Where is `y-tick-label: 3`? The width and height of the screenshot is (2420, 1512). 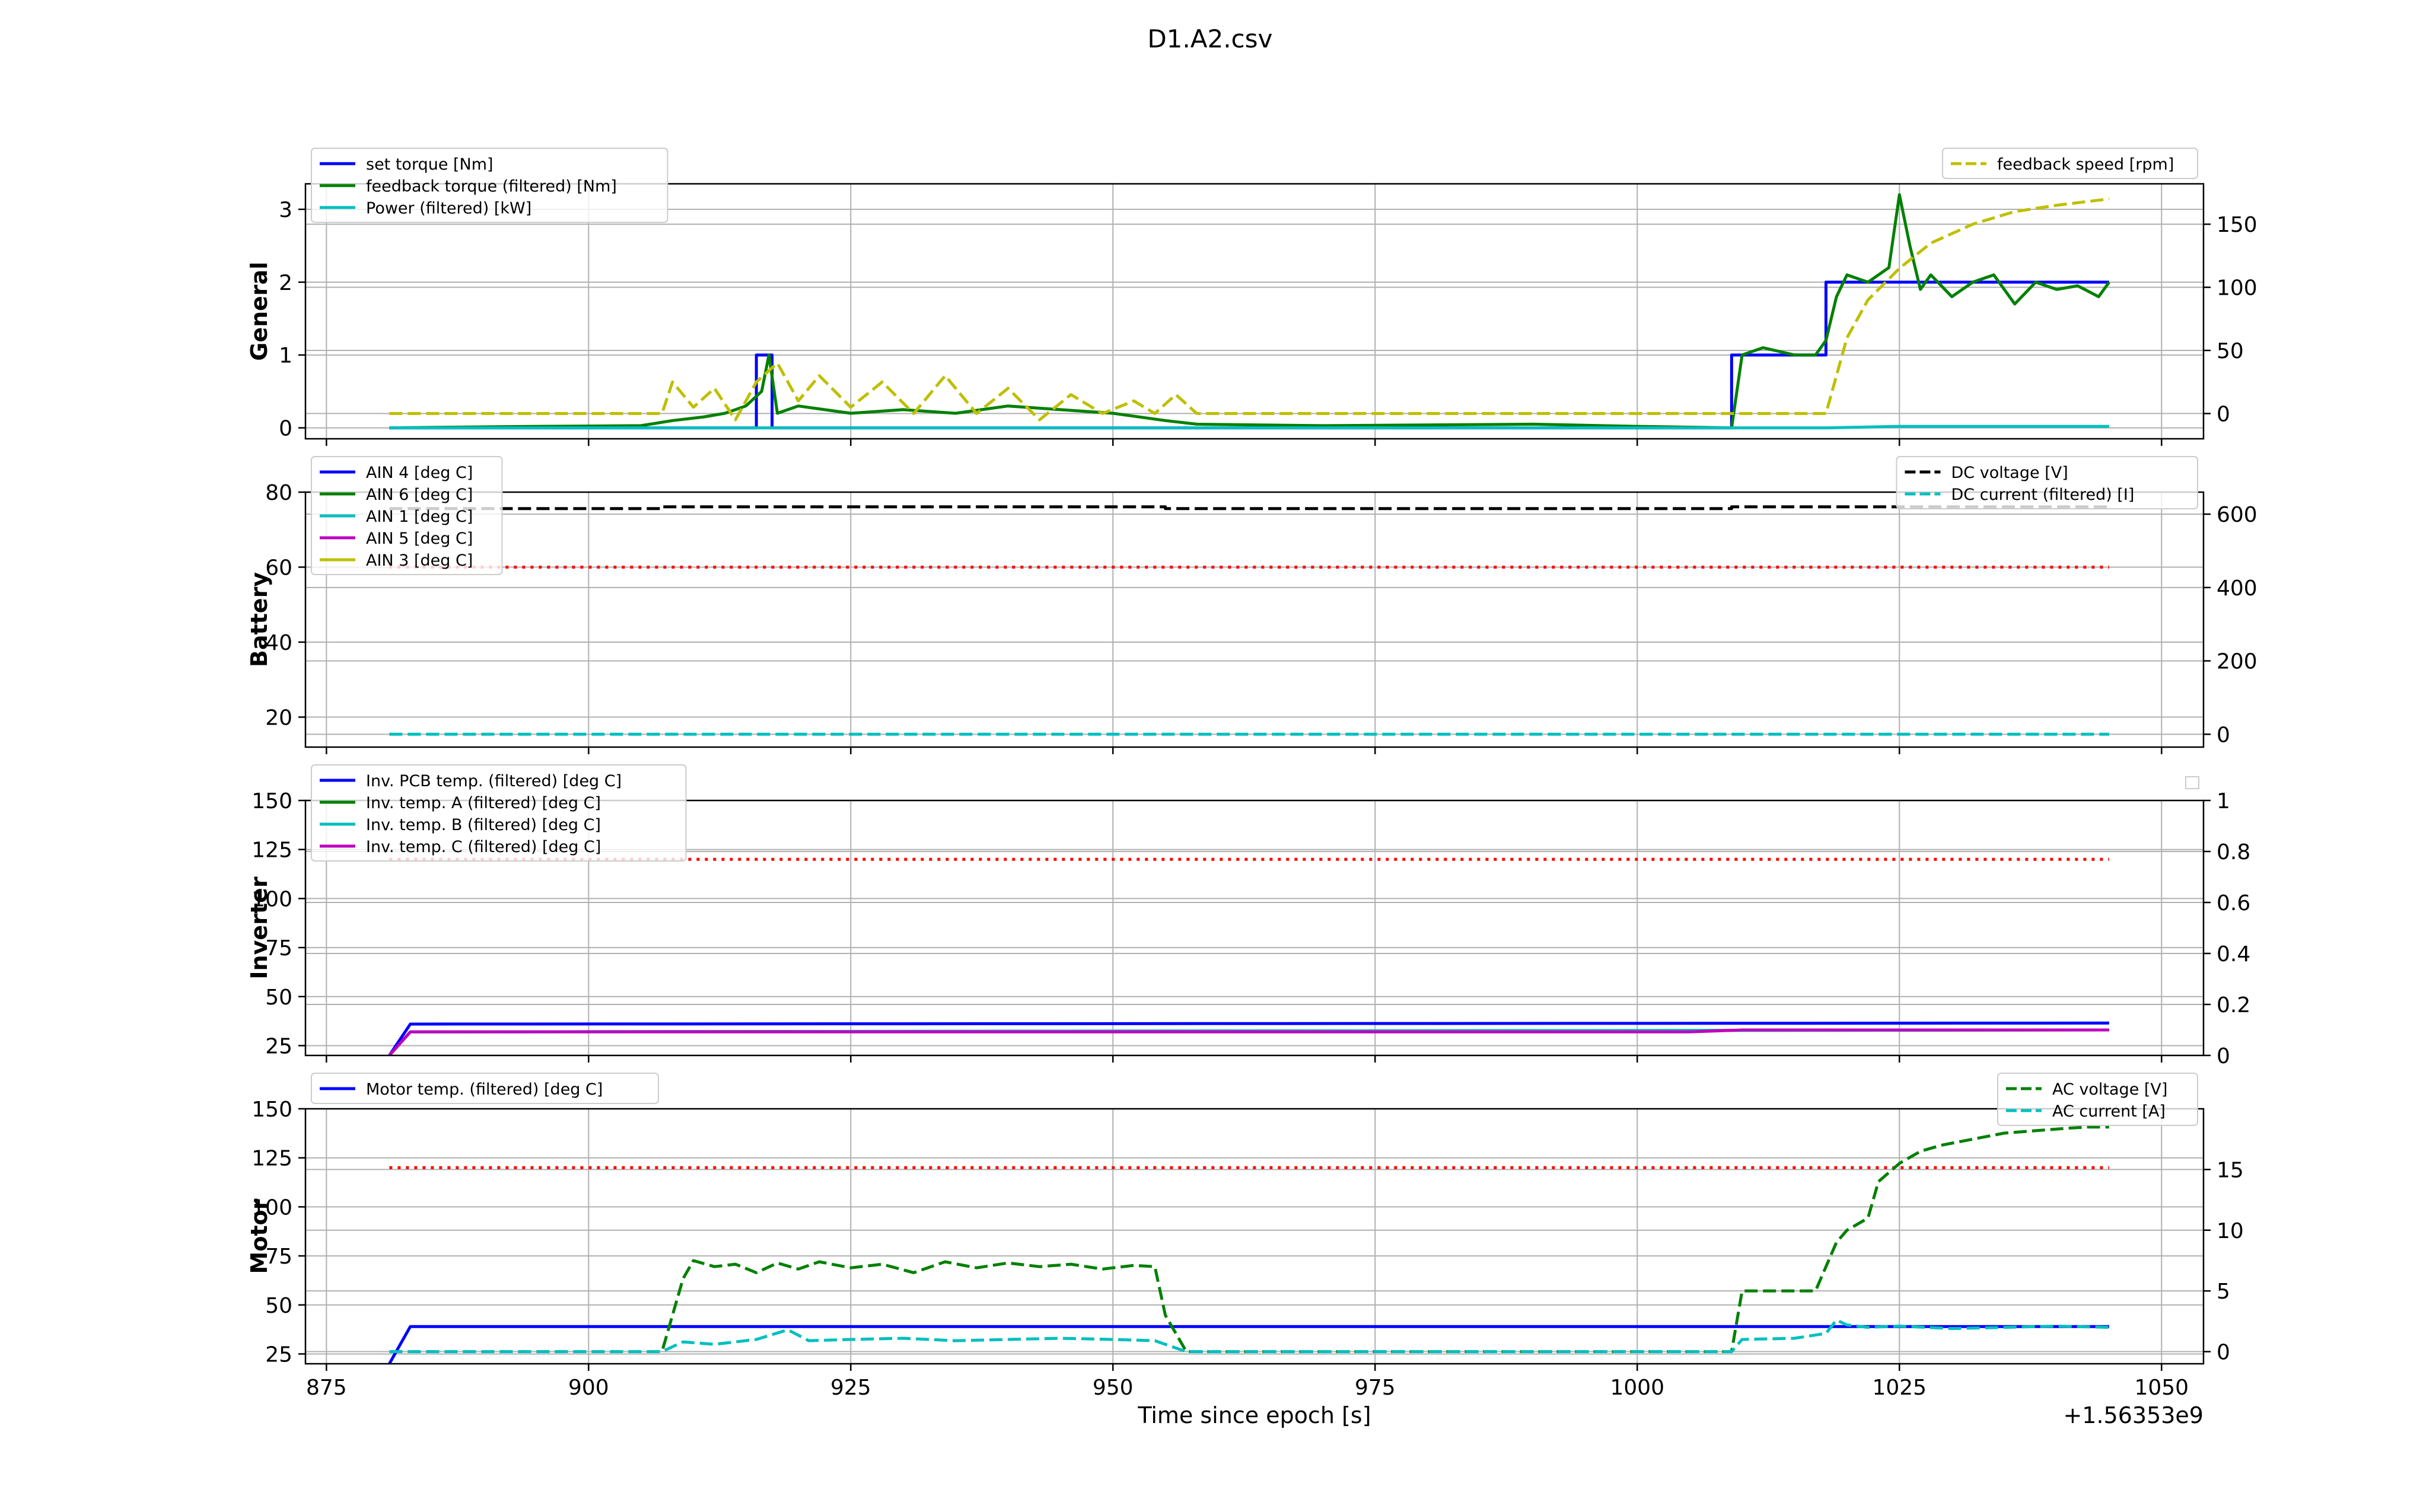 y-tick-label: 3 is located at coordinates (285, 210).